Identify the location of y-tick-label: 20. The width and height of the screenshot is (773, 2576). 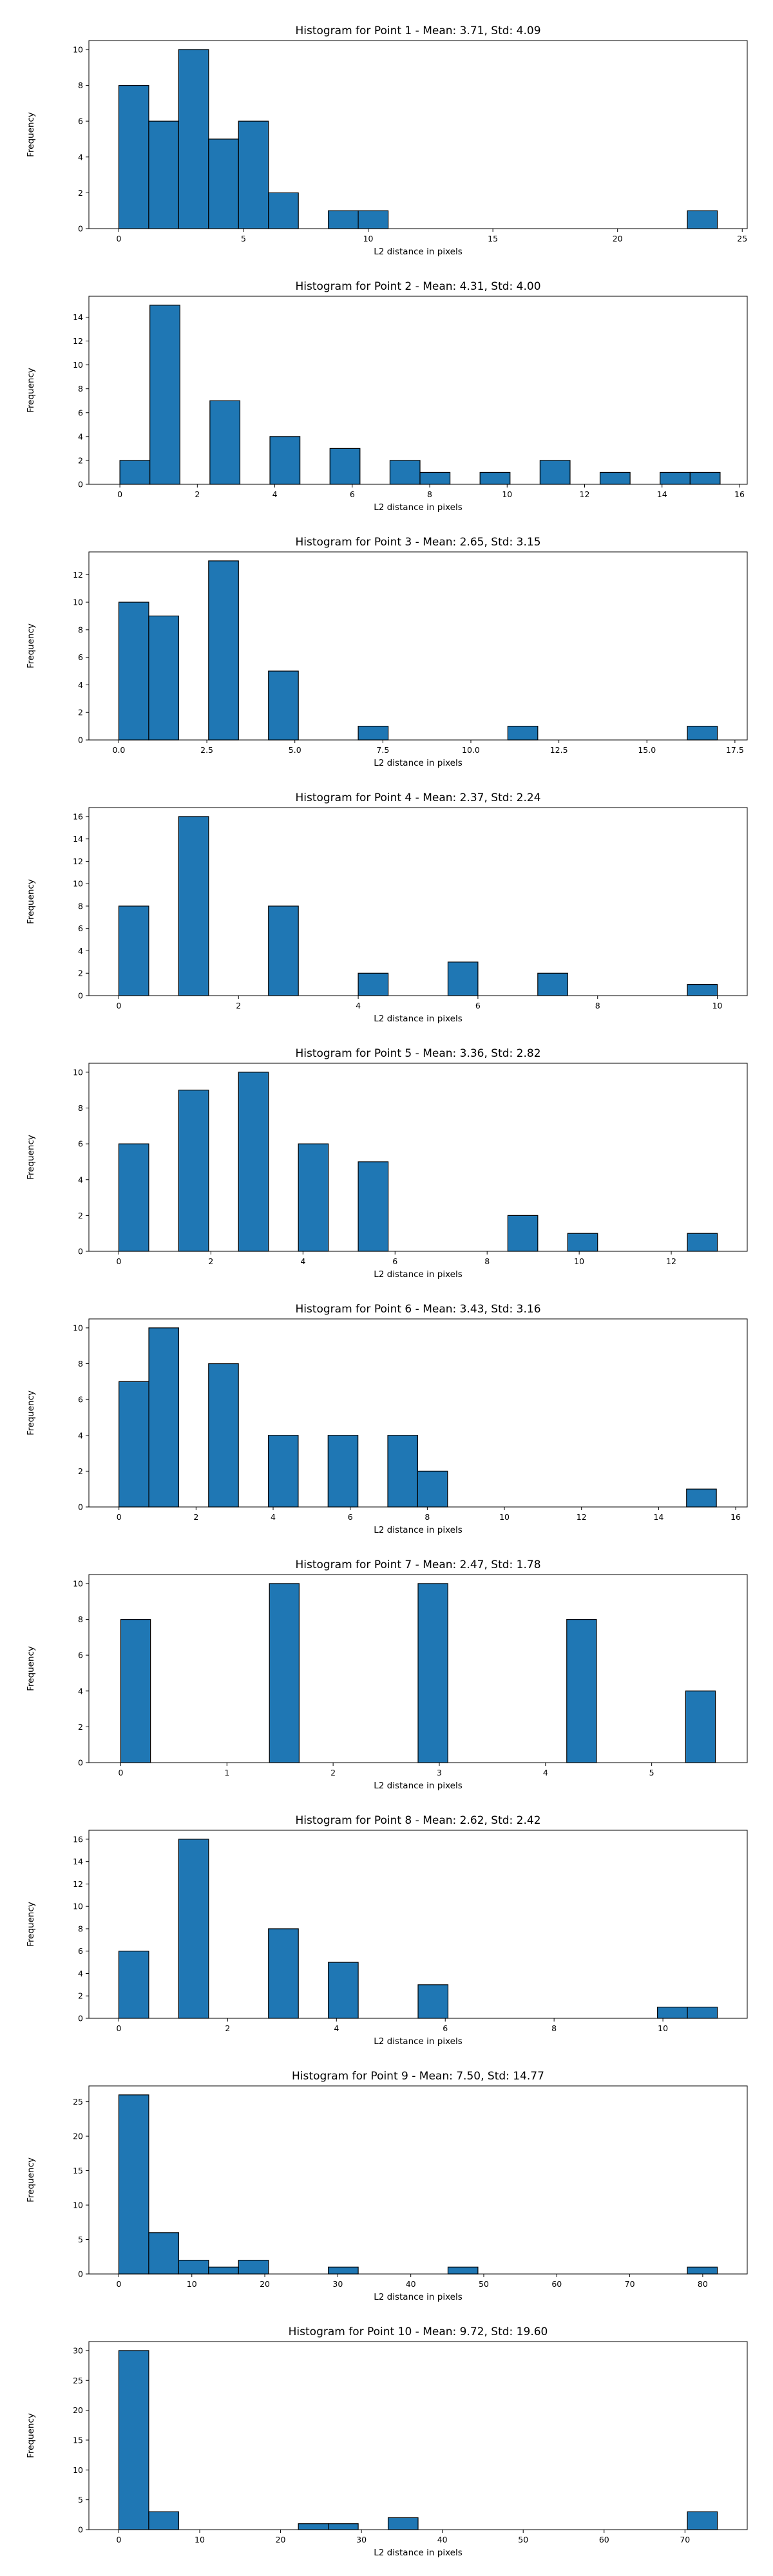
(78, 2410).